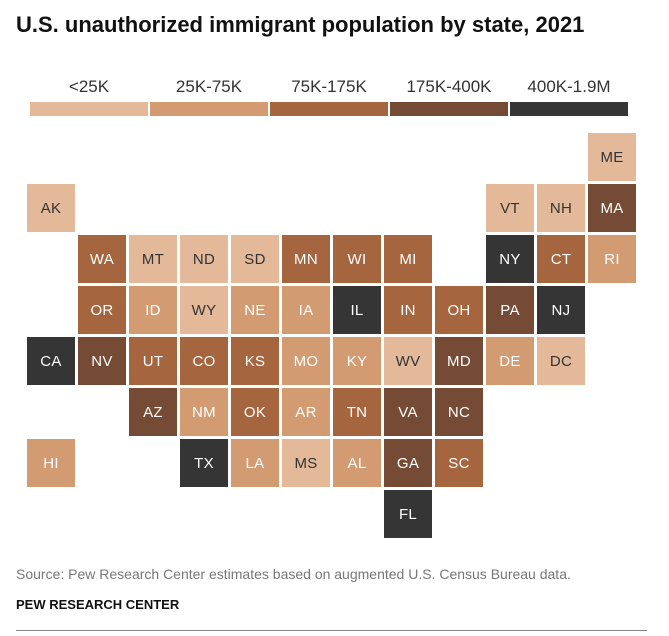 The height and width of the screenshot is (636, 669). What do you see at coordinates (255, 259) in the screenshot?
I see `state-tile-sd: SD` at bounding box center [255, 259].